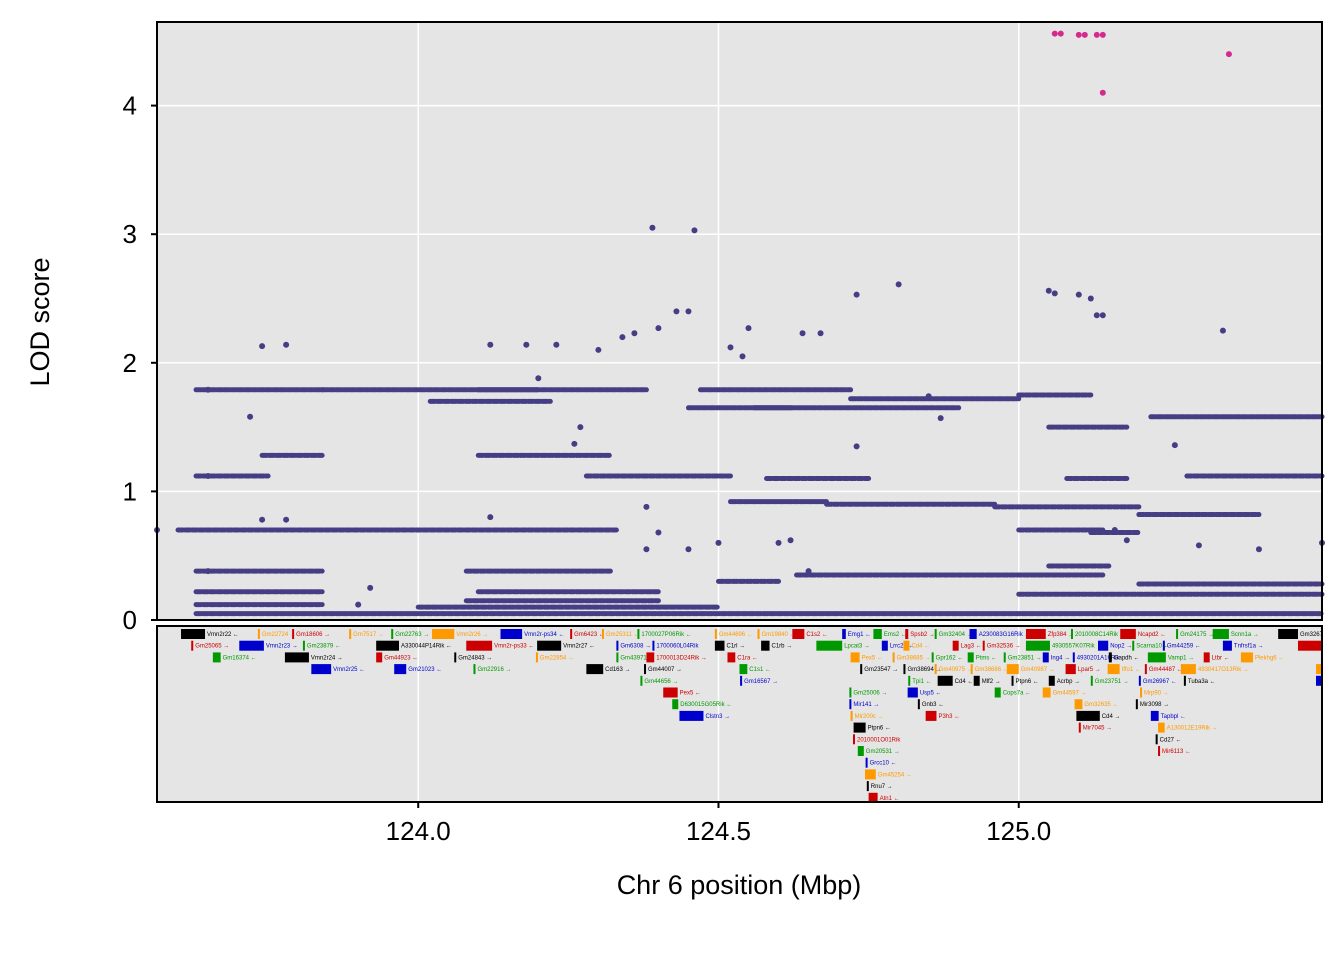  I want to click on y-tick-label: 4, so click(130, 106).